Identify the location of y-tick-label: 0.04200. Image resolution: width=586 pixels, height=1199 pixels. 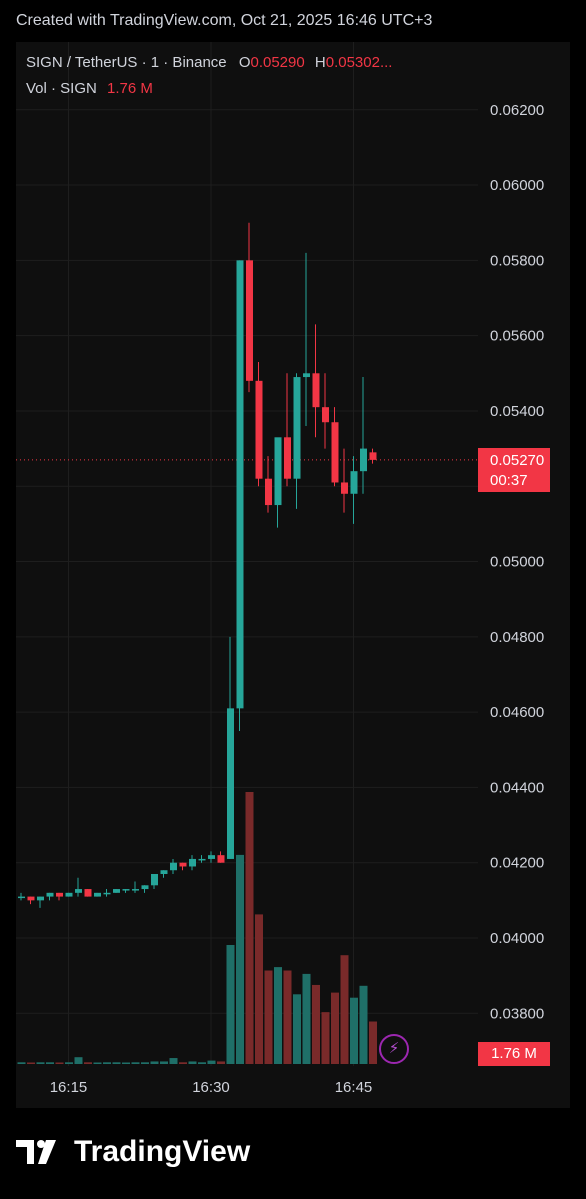
(517, 863).